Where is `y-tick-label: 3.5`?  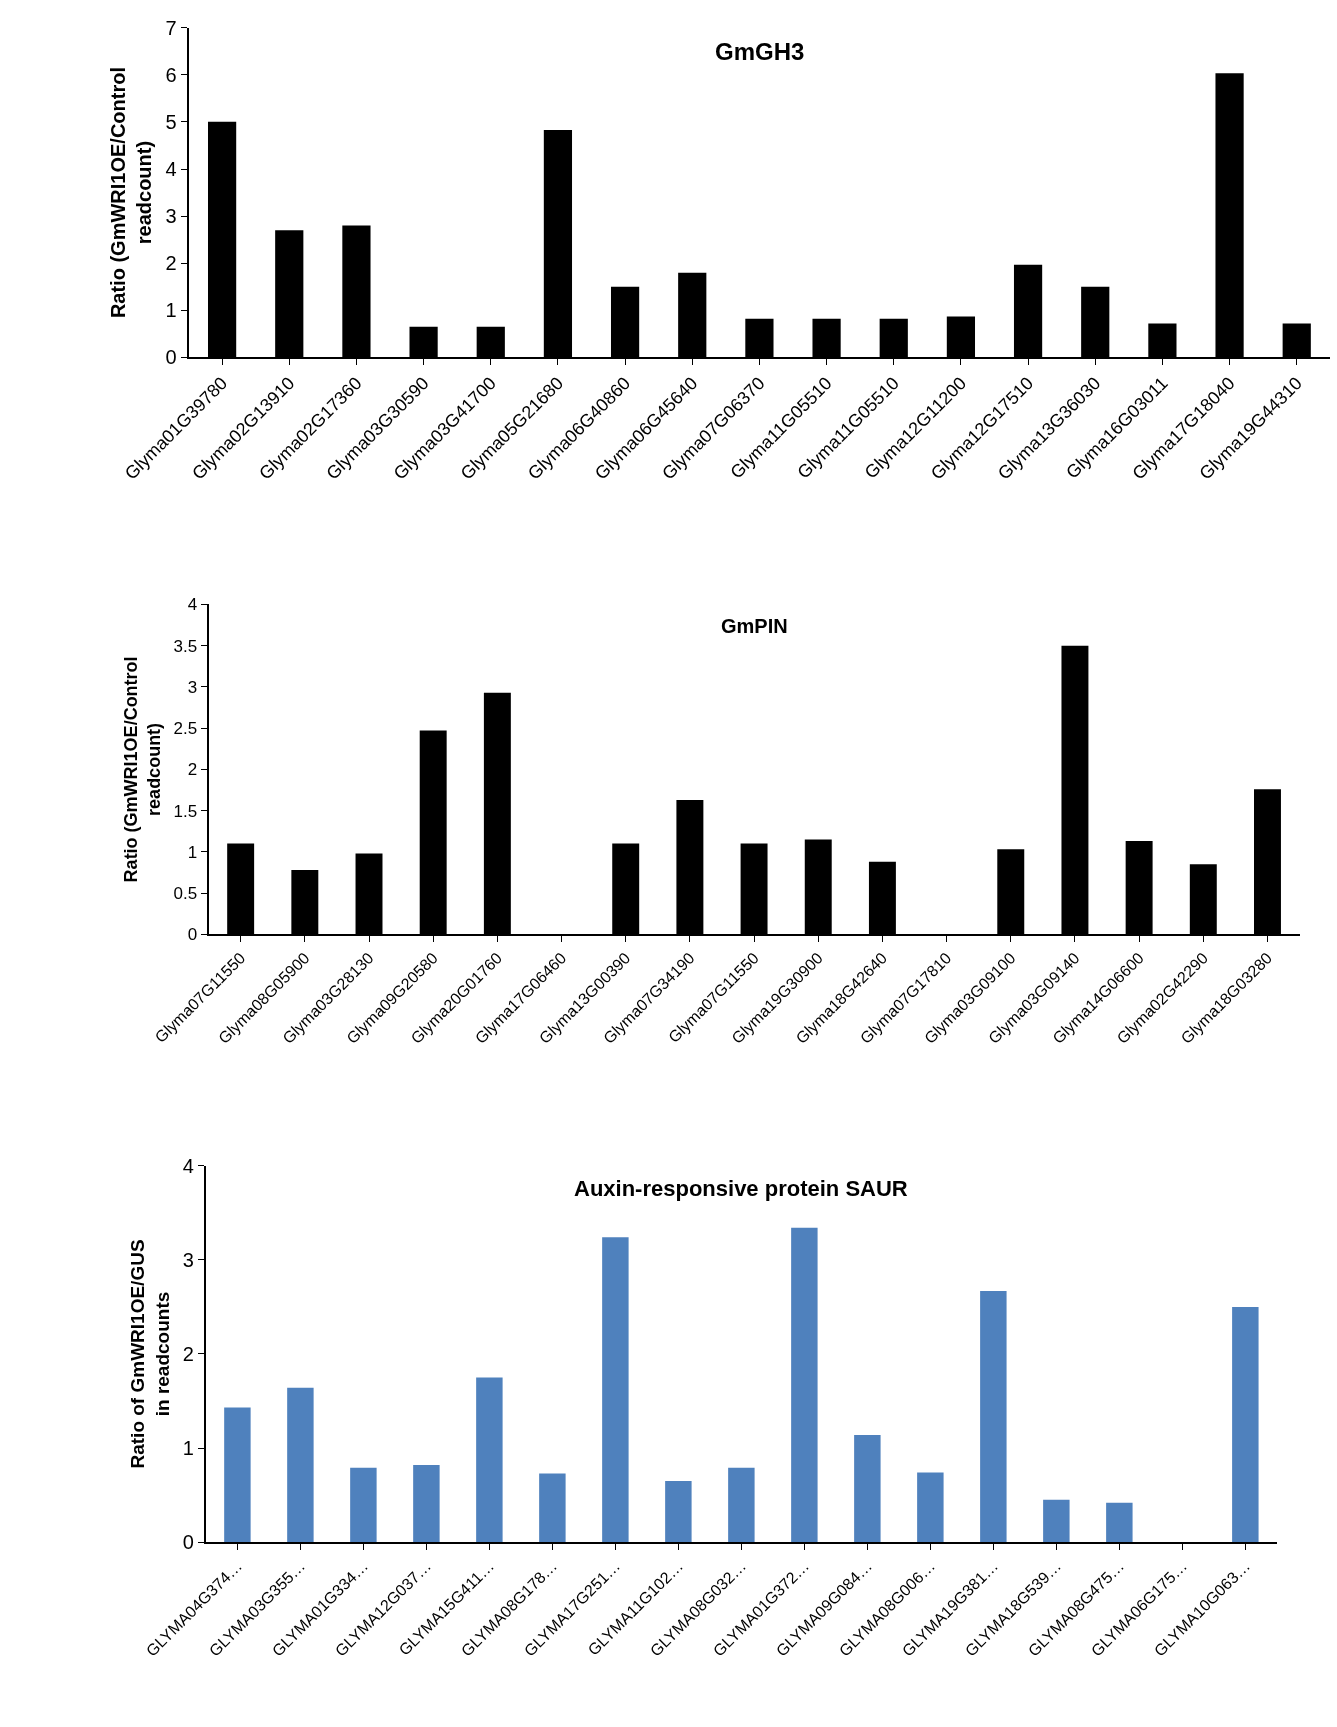 y-tick-label: 3.5 is located at coordinates (185, 646).